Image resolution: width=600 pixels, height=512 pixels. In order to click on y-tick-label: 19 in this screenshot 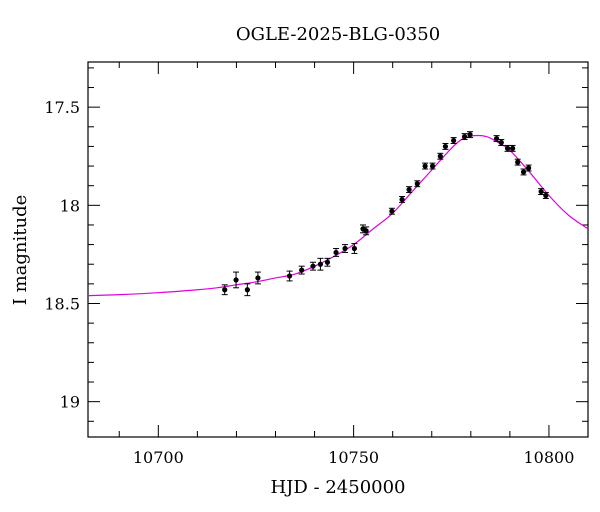, I will do `click(70, 402)`.